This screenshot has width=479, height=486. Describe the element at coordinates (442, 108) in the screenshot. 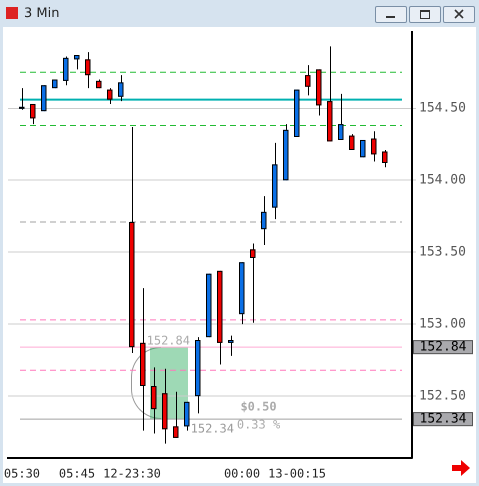

I see `y-tick-label: 154.50` at that location.